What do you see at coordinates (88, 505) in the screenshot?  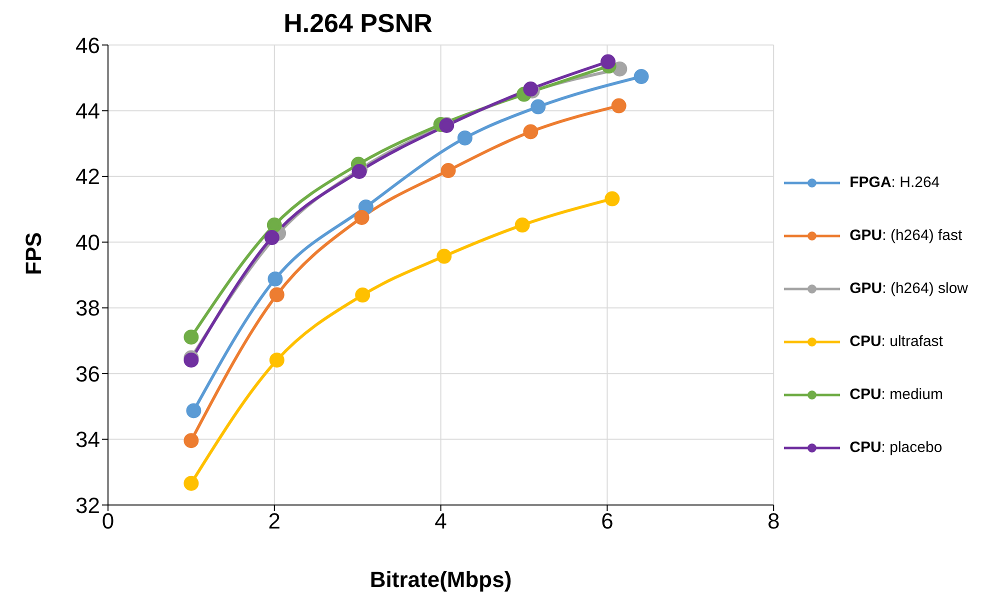 I see `y-tick-label: 32` at bounding box center [88, 505].